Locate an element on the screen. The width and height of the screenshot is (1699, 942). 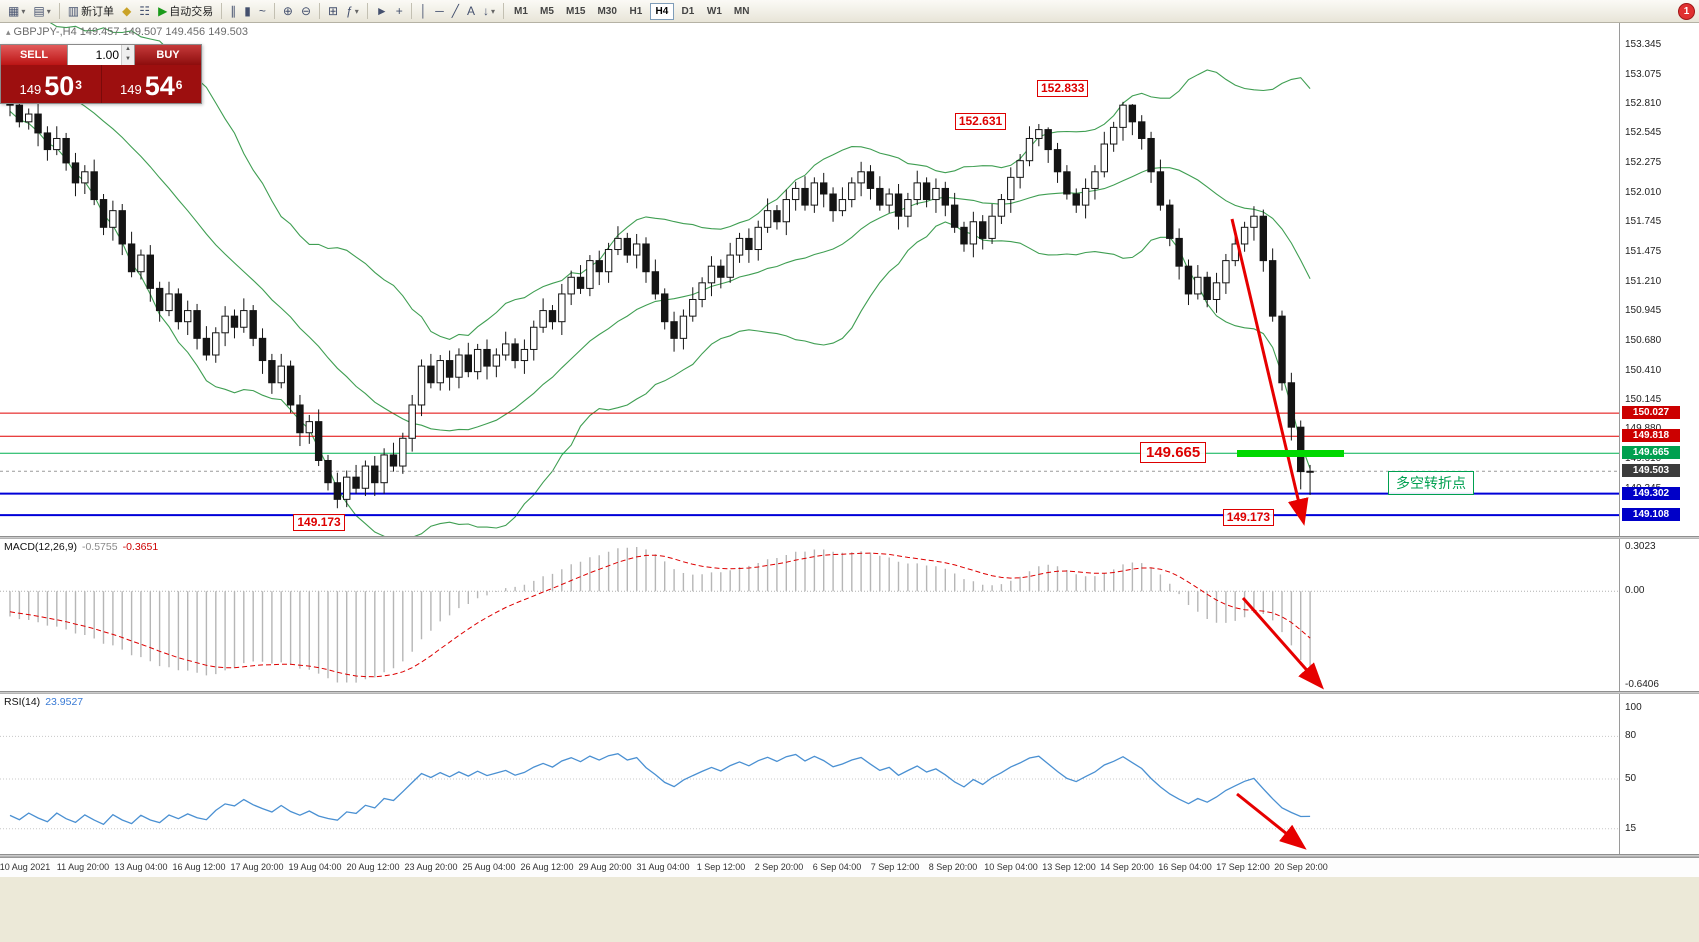
price-tick: 152.810 is located at coordinates (1643, 104).